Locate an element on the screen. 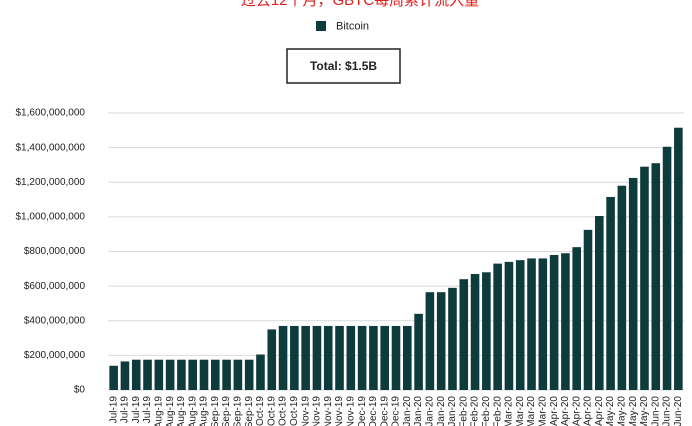 This screenshot has width=692, height=426. y-tick-label: $1,000,000,000 is located at coordinates (50, 217).